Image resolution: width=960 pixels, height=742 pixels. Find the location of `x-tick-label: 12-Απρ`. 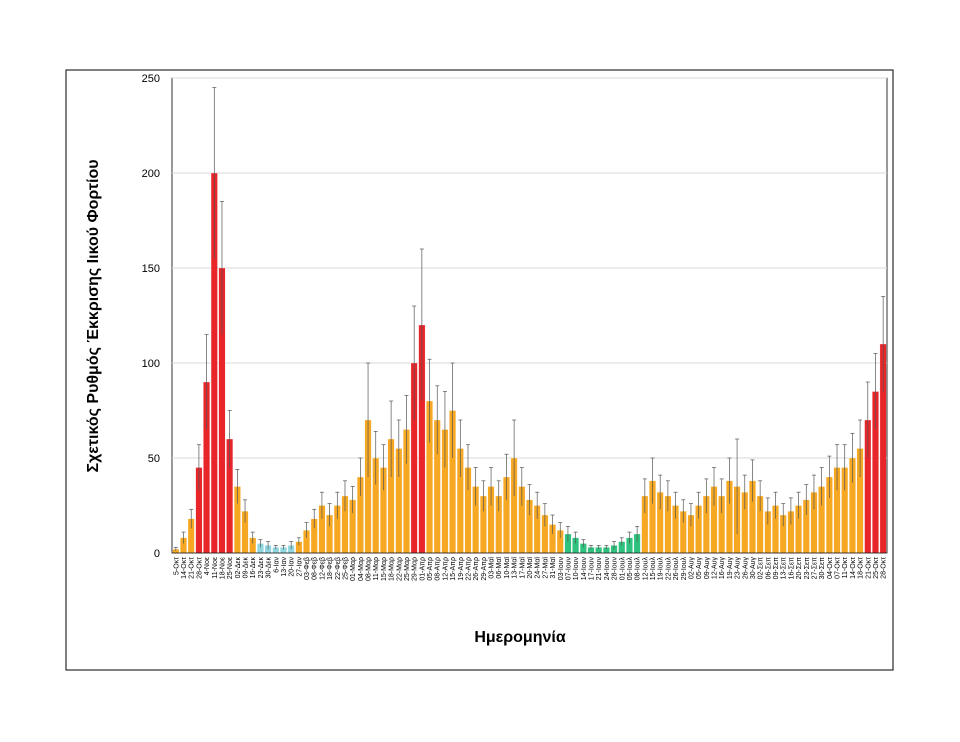

x-tick-label: 12-Απρ is located at coordinates (445, 569).